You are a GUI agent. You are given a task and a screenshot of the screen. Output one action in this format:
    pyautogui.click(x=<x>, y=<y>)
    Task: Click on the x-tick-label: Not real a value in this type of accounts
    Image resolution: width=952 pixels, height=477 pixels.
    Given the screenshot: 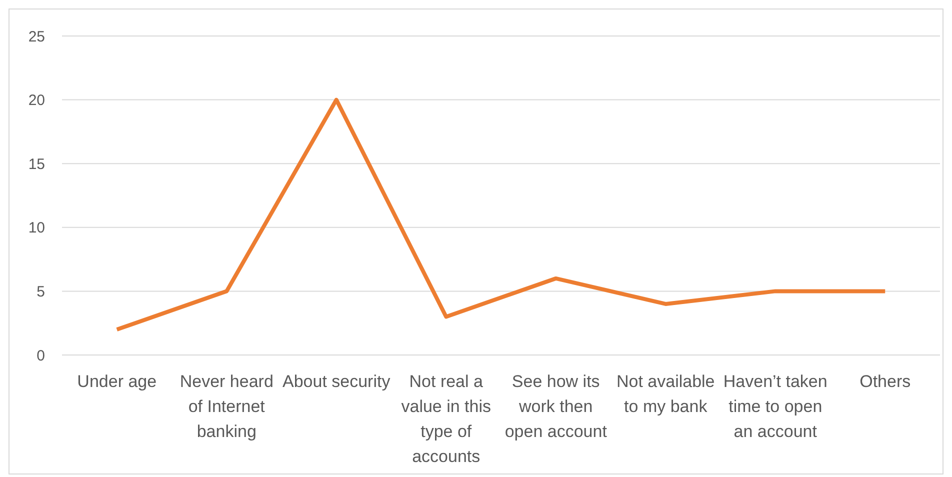 What is the action you would take?
    pyautogui.click(x=446, y=419)
    